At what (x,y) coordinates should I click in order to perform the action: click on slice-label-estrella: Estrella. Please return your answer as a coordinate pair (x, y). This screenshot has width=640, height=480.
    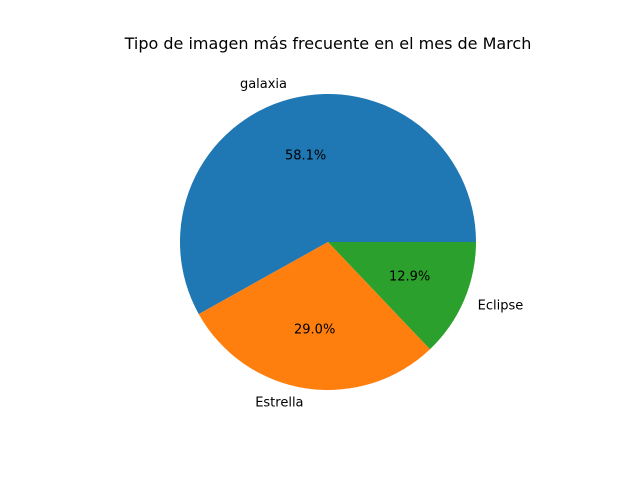
    Looking at the image, I should click on (279, 402).